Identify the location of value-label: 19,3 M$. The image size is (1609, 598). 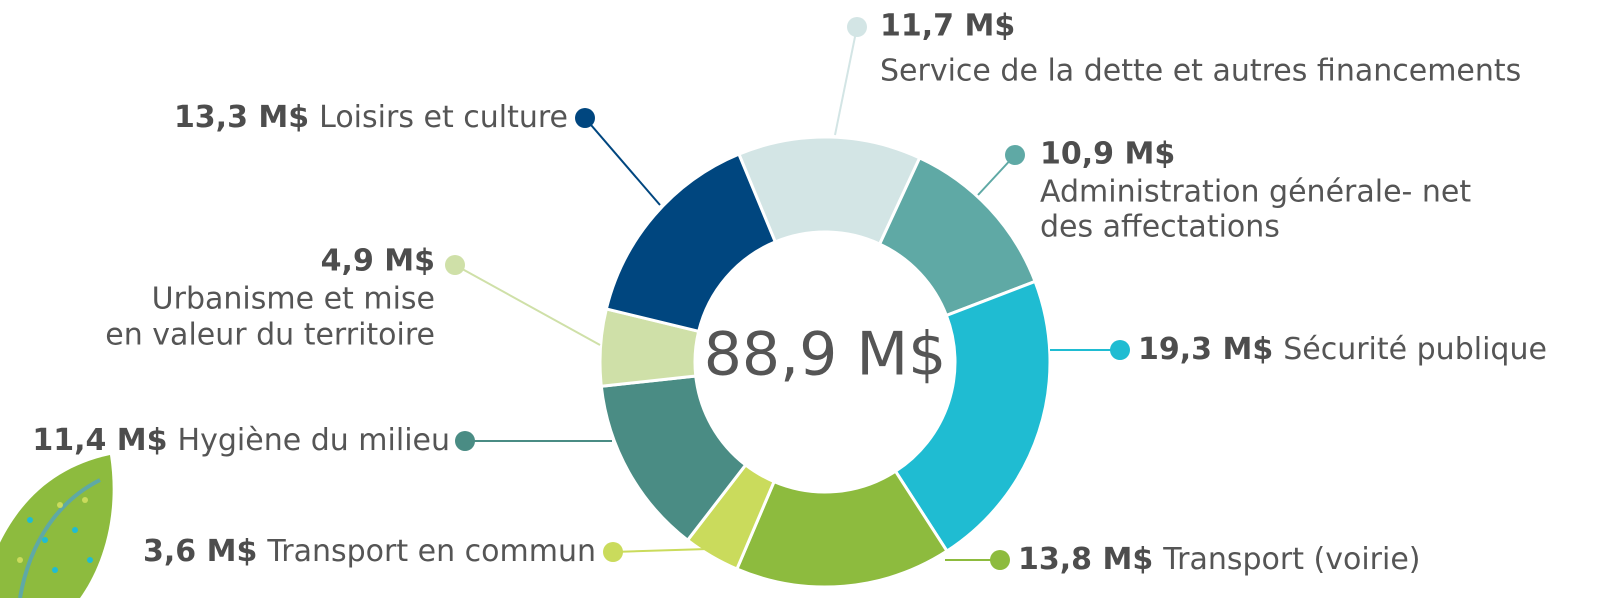
(1205, 349).